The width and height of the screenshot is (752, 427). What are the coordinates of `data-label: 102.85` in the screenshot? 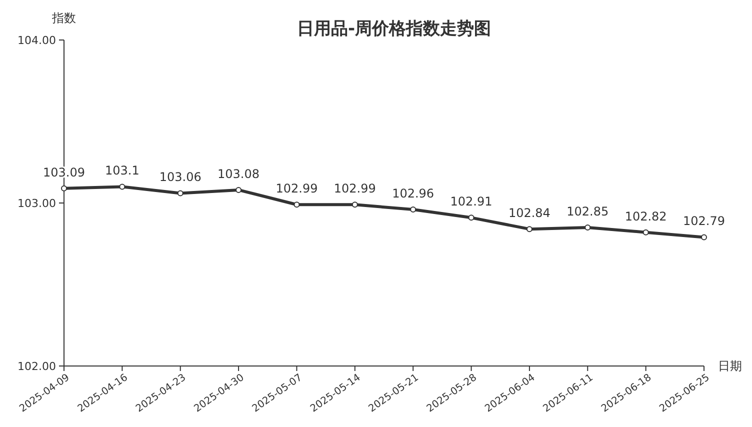 It's located at (587, 211).